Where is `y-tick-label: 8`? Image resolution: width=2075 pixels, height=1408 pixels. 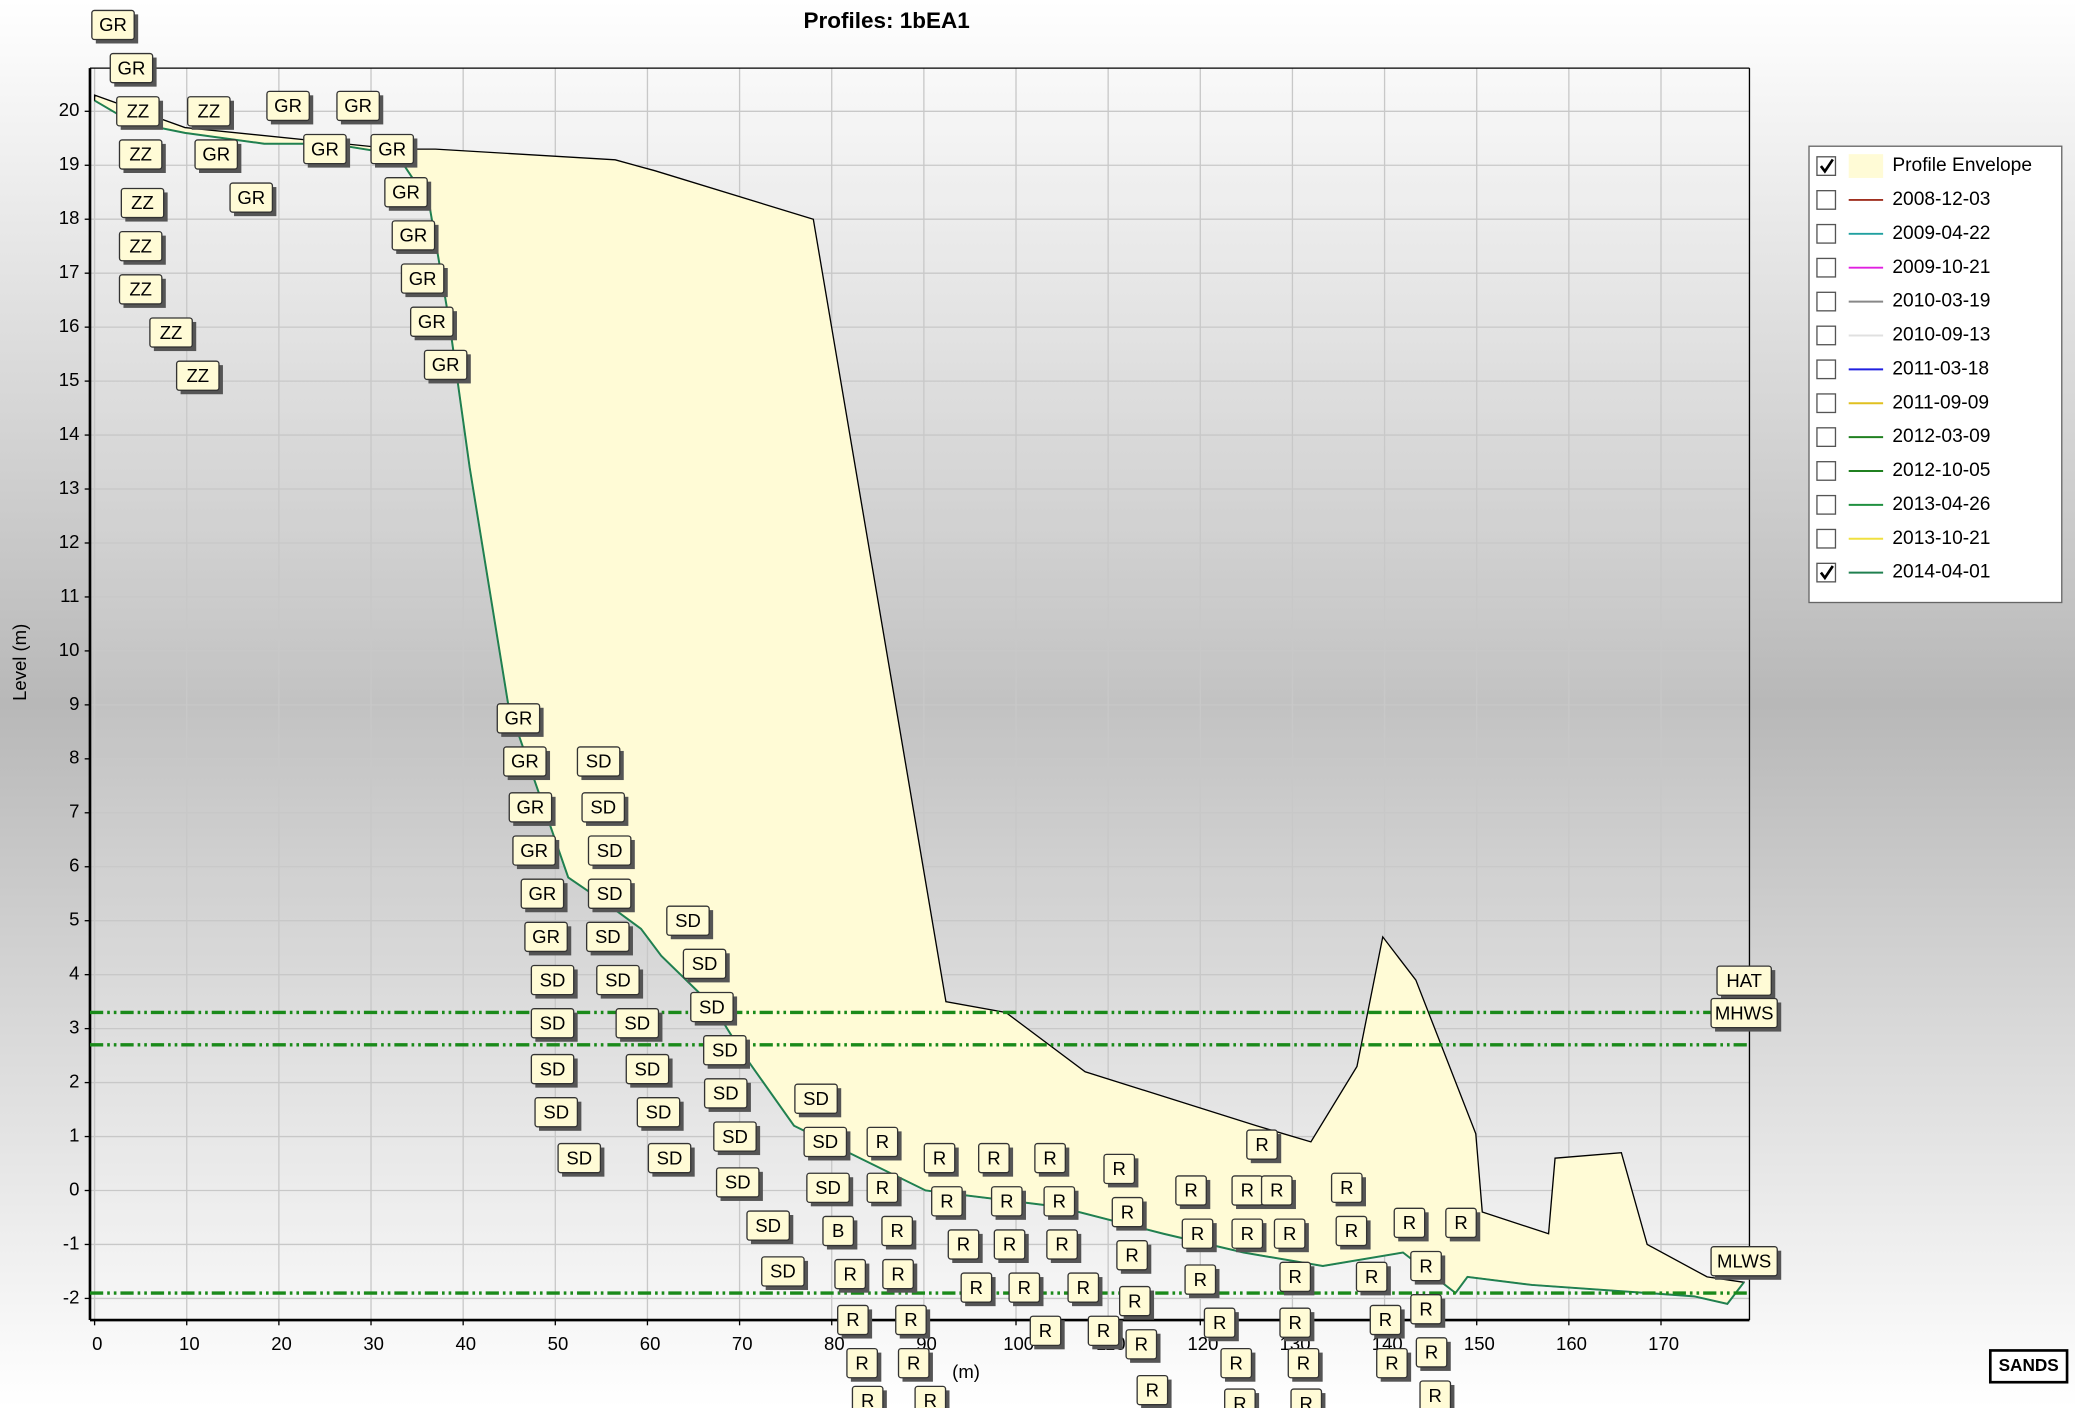 y-tick-label: 8 is located at coordinates (74, 757).